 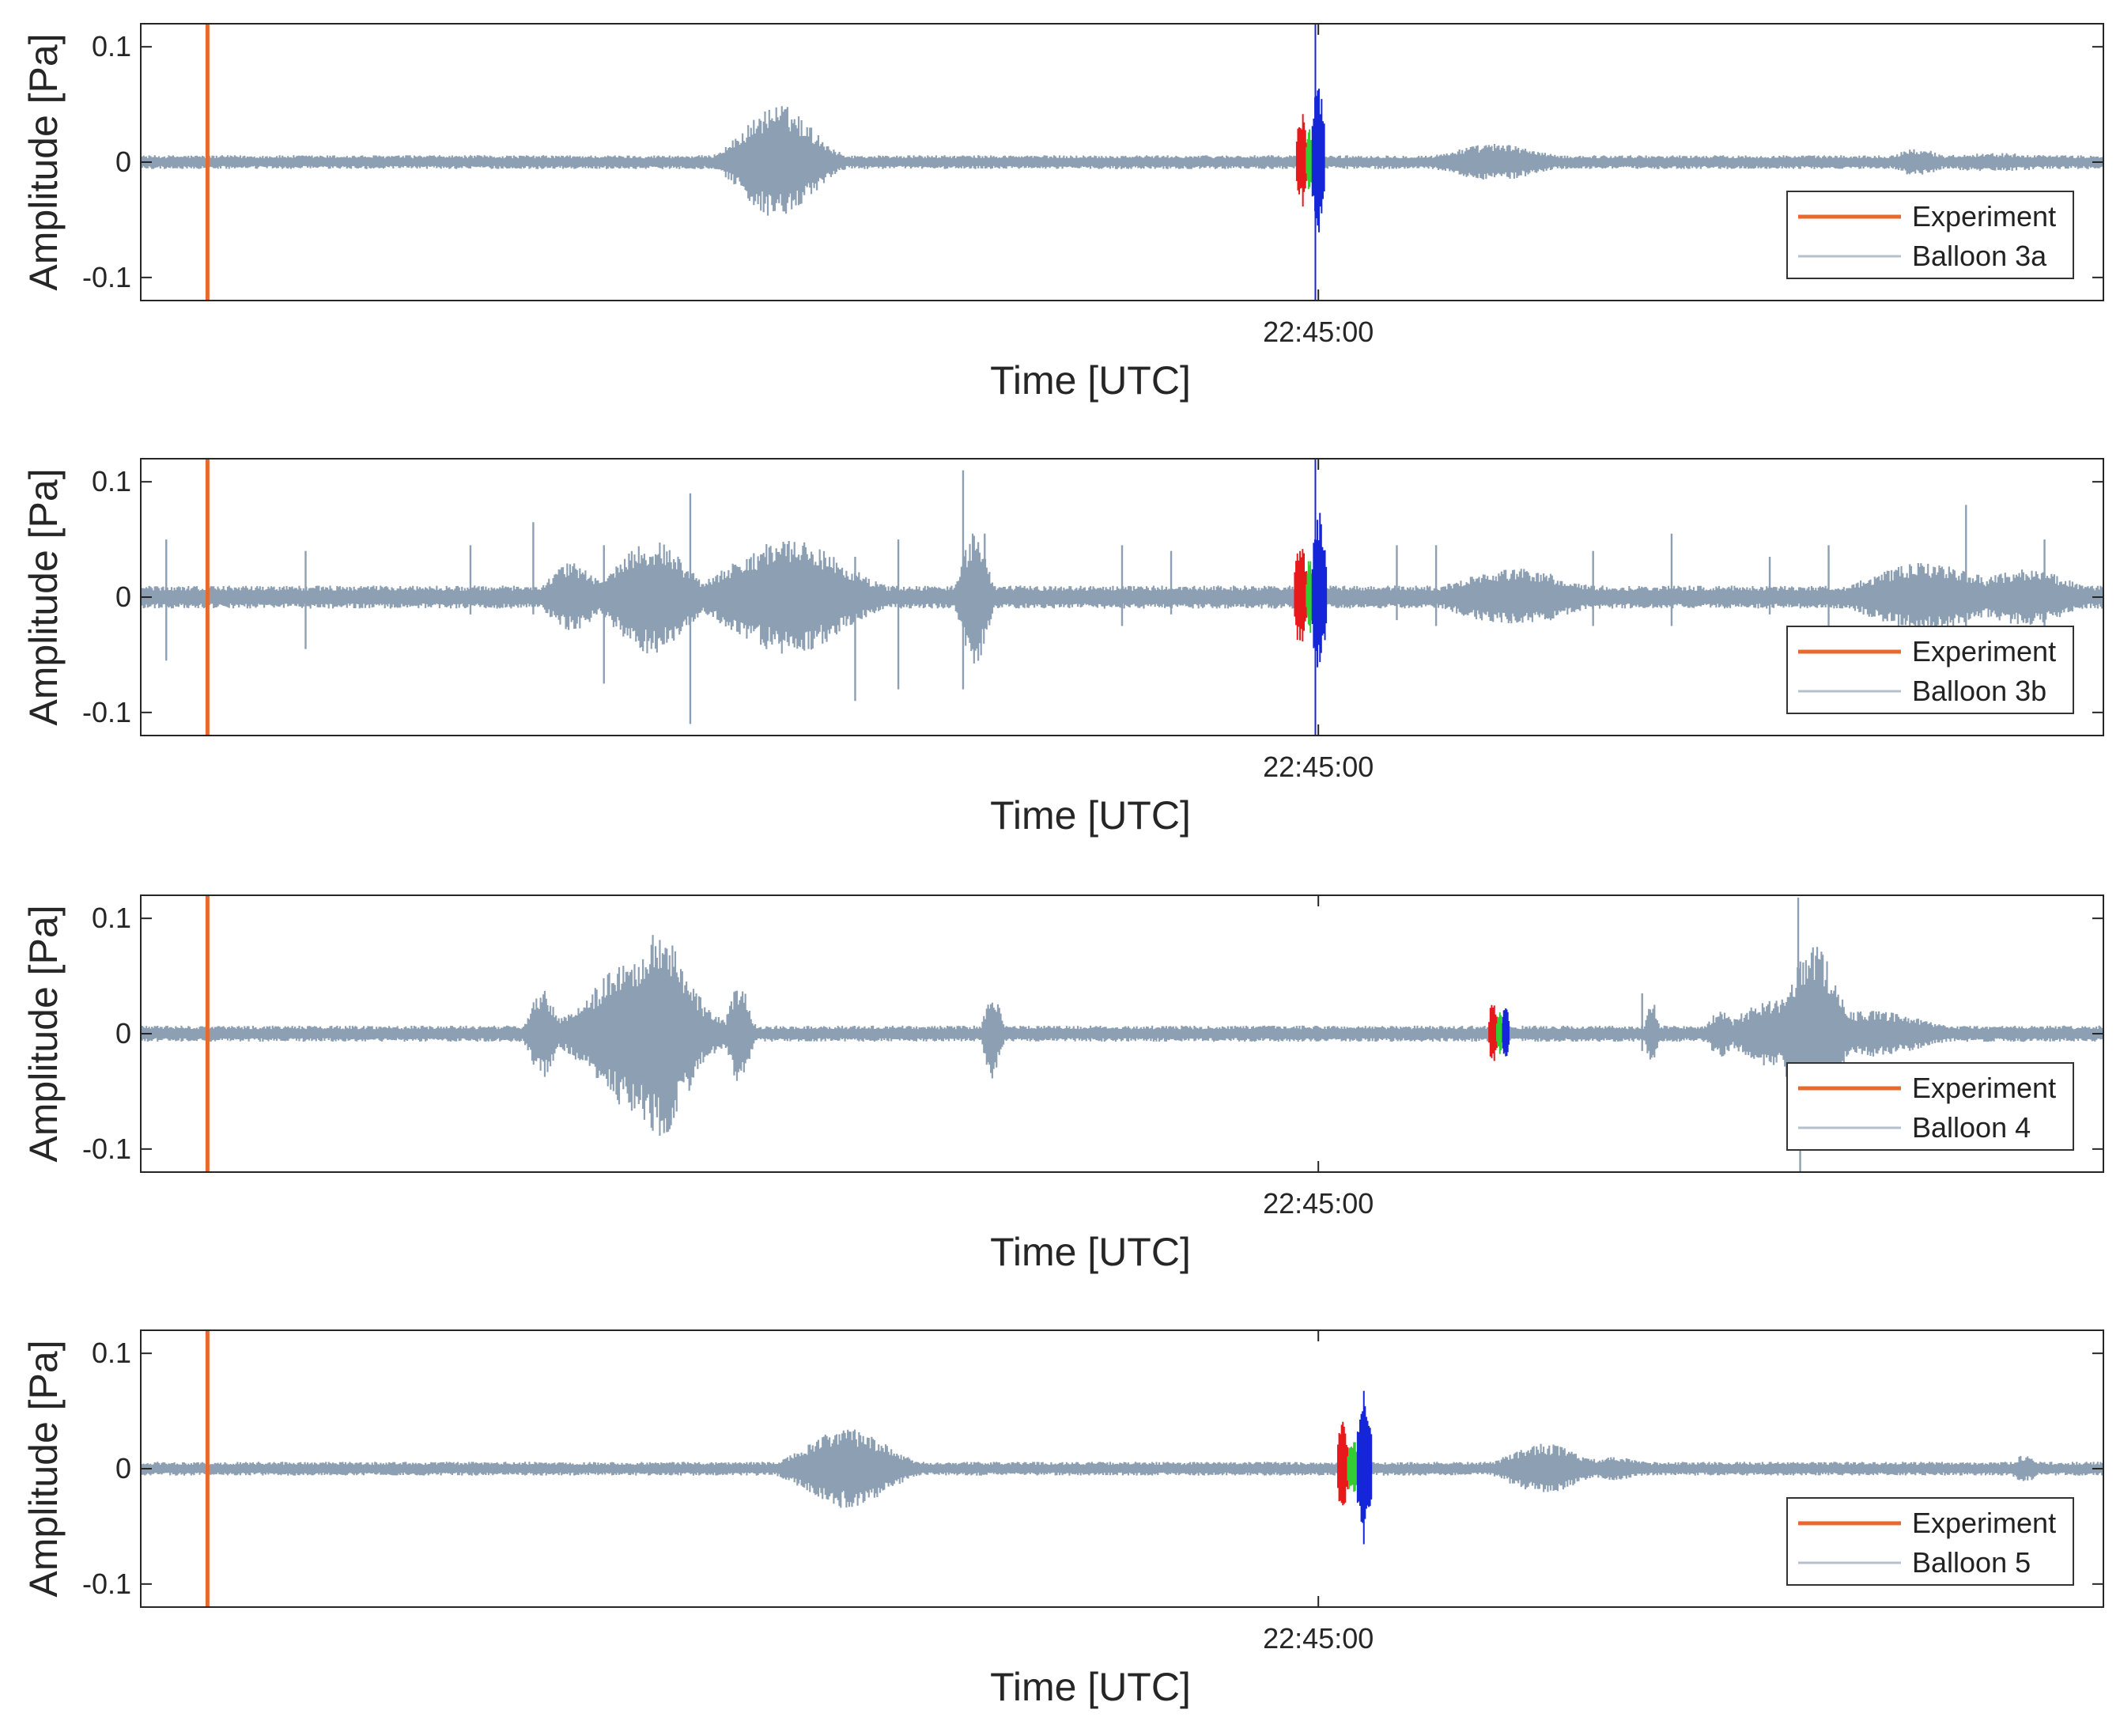 I want to click on legend-balloon-label: Balloon 3a, so click(x=1979, y=256).